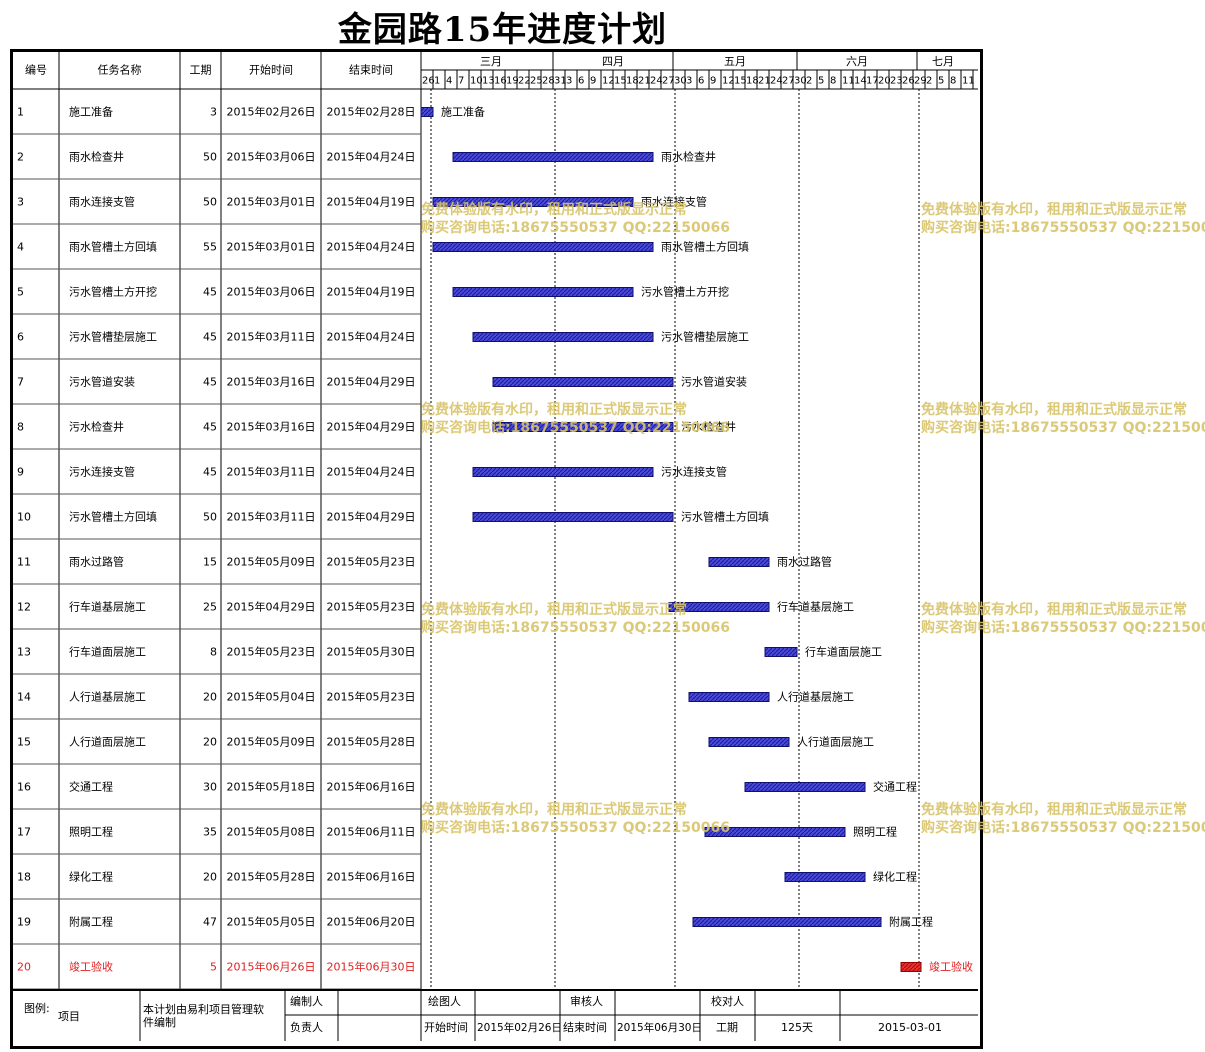  I want to click on day-tick-label: 18, so click(752, 81).